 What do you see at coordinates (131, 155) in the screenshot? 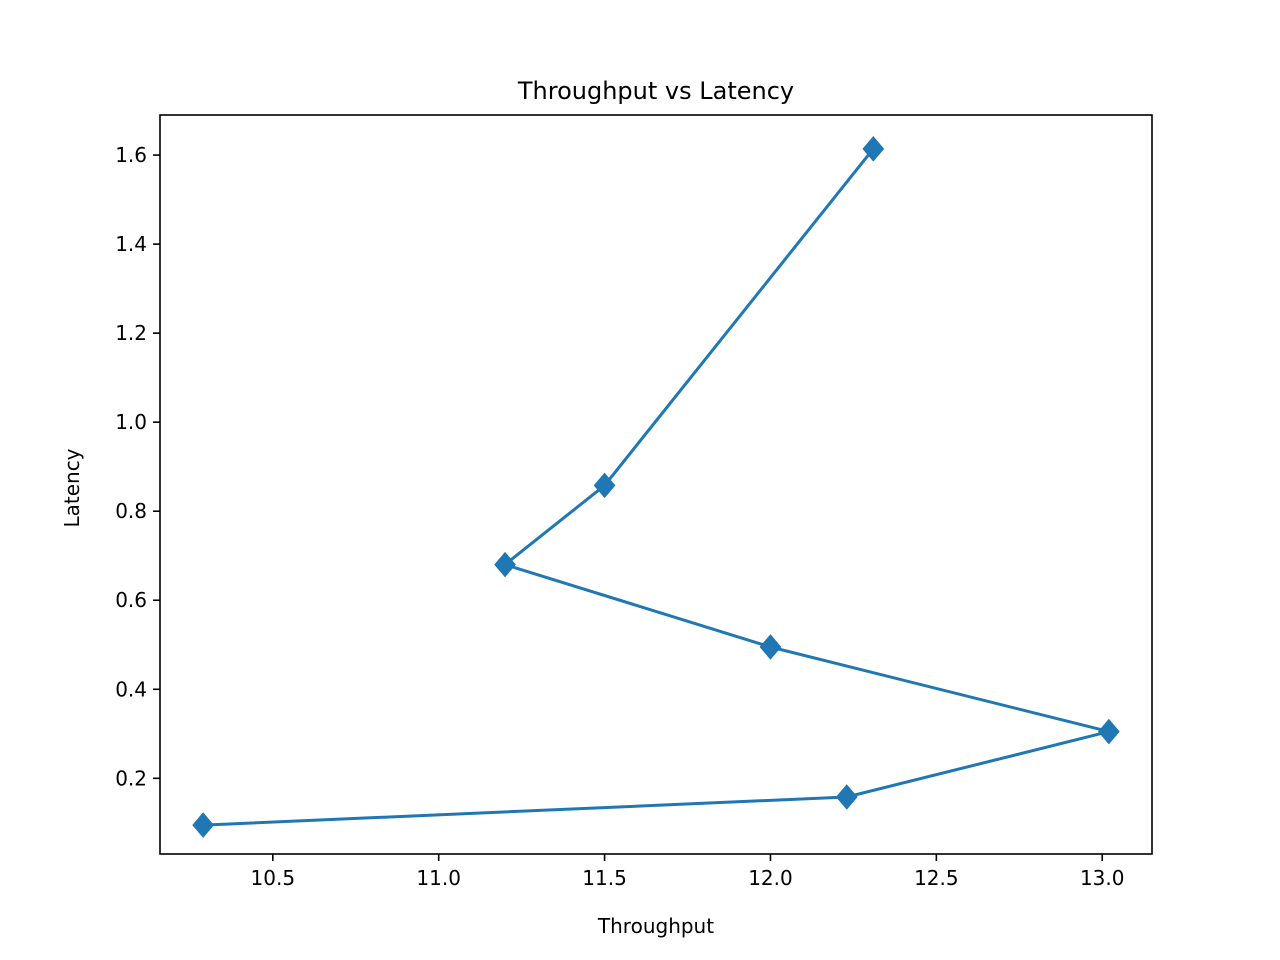
I see `y-tick-label: 1.6` at bounding box center [131, 155].